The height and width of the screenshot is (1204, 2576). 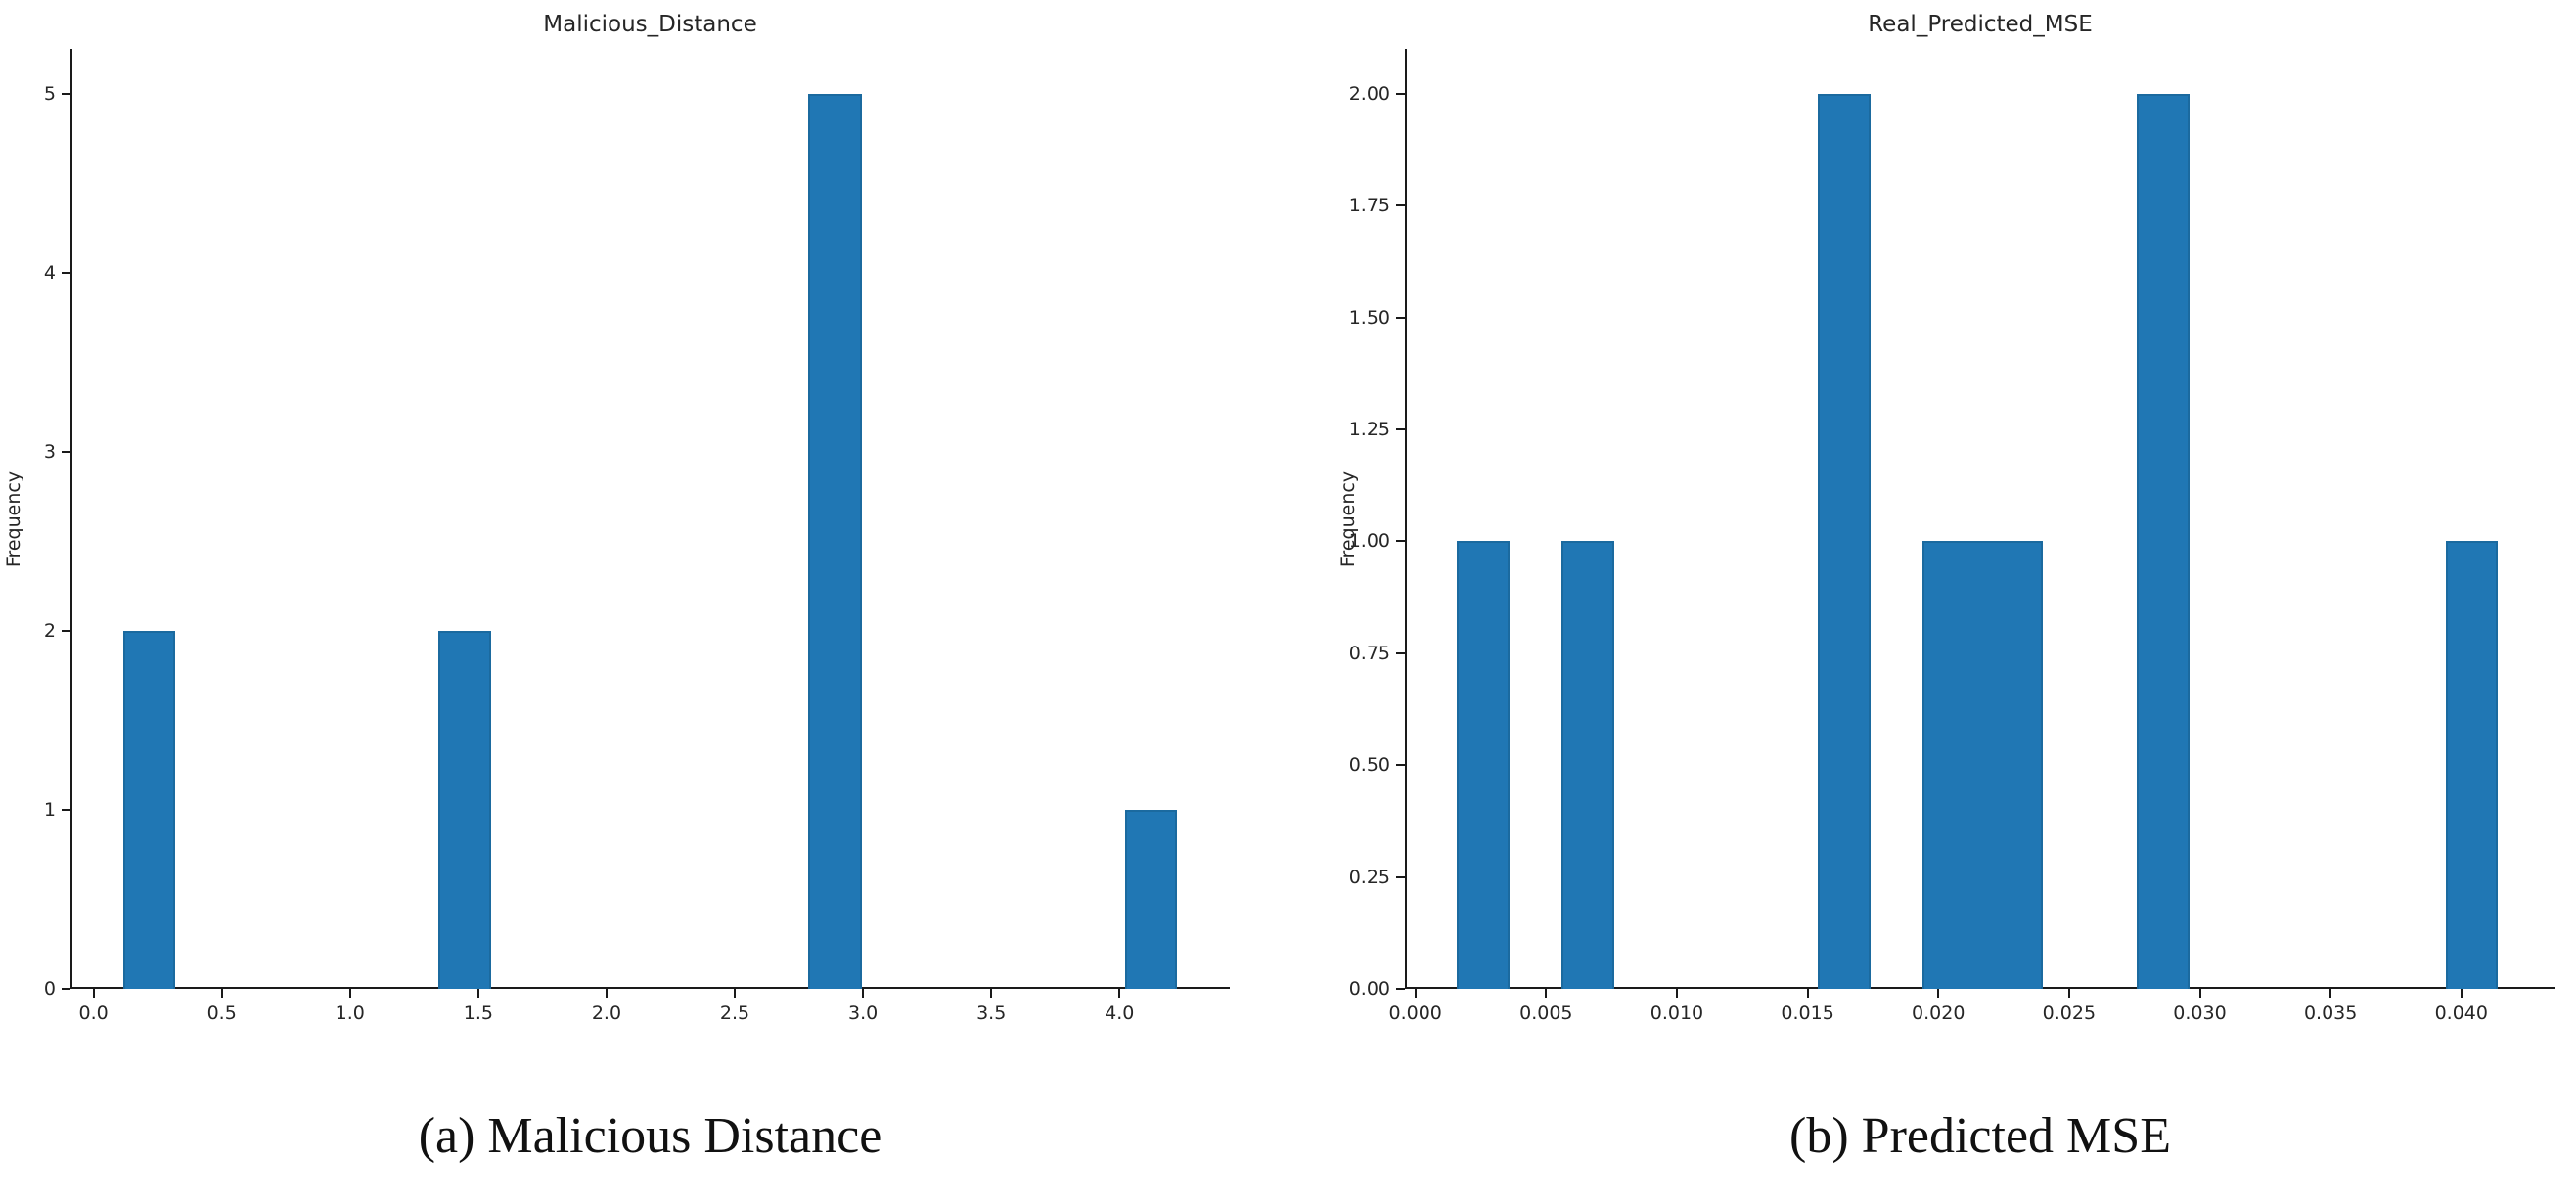 What do you see at coordinates (49, 451) in the screenshot?
I see `y-tick-label: 3` at bounding box center [49, 451].